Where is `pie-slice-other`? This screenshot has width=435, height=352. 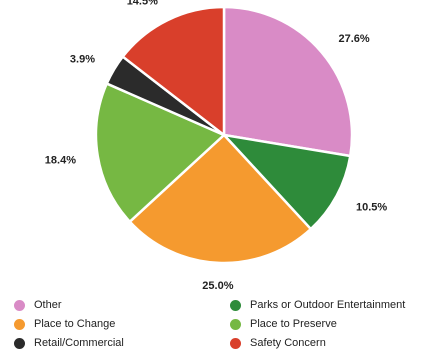 pie-slice-other is located at coordinates (288, 81).